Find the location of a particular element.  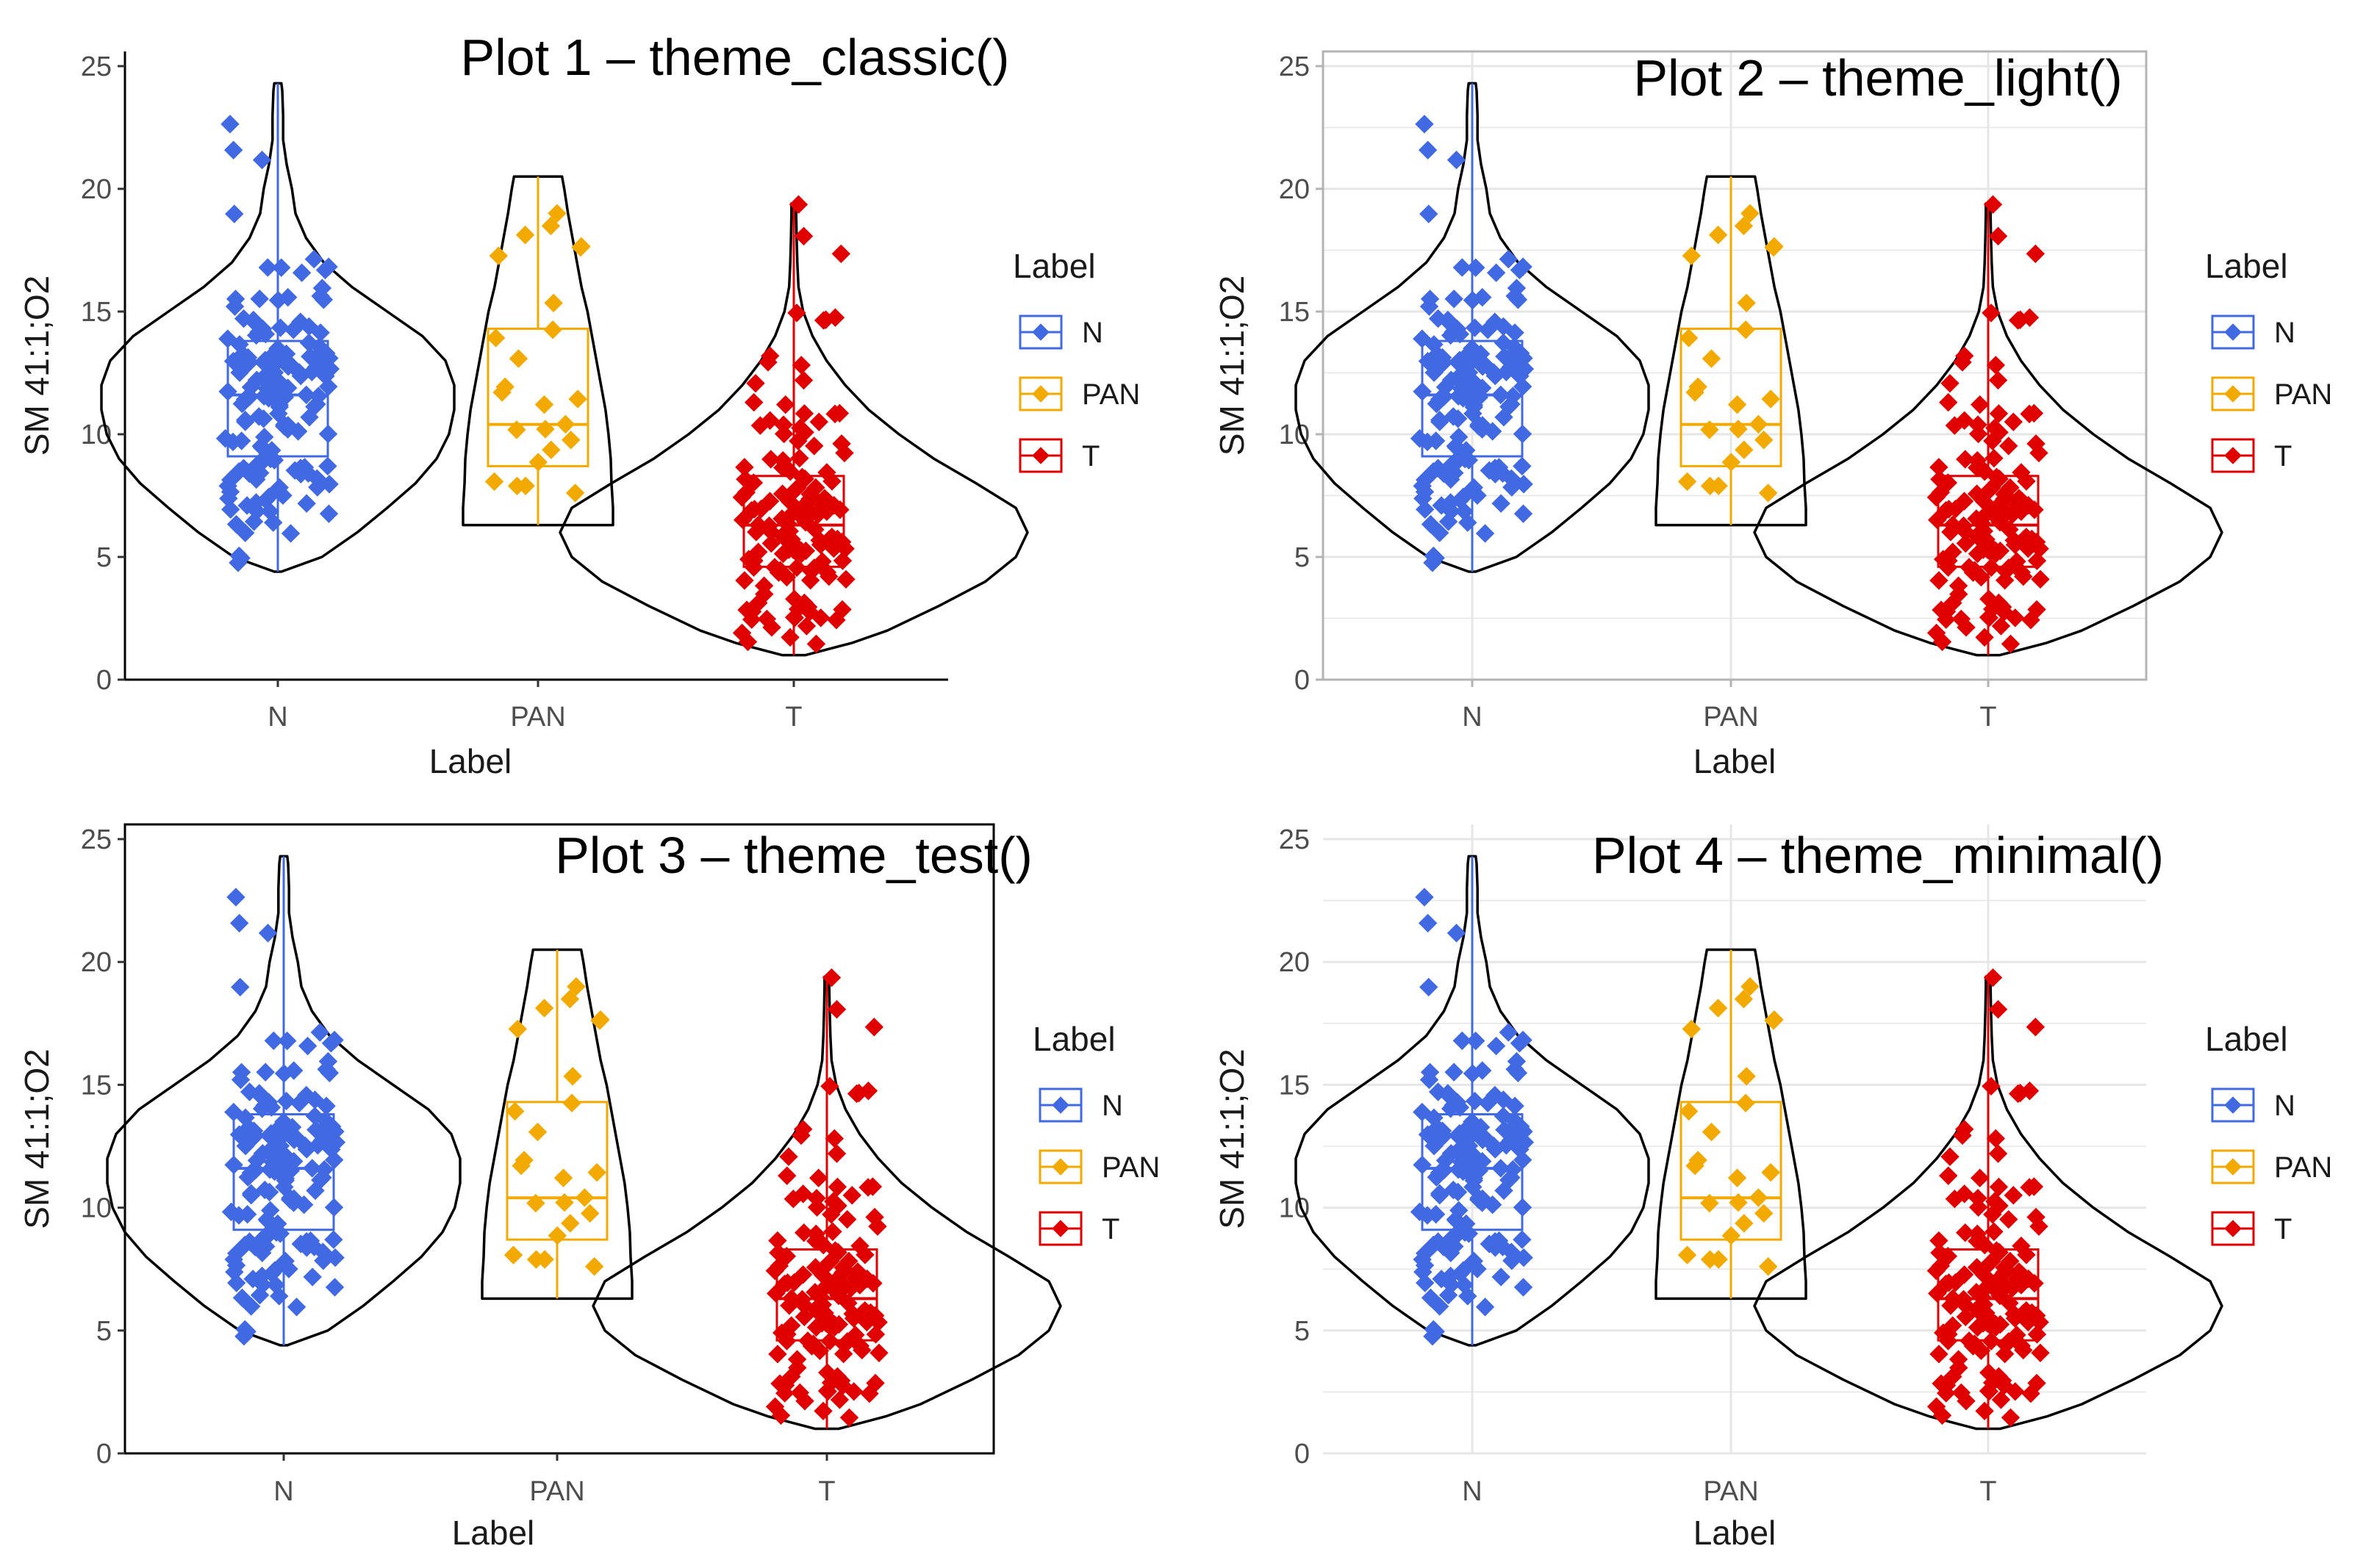

legend-key-pan is located at coordinates (2233, 1167).